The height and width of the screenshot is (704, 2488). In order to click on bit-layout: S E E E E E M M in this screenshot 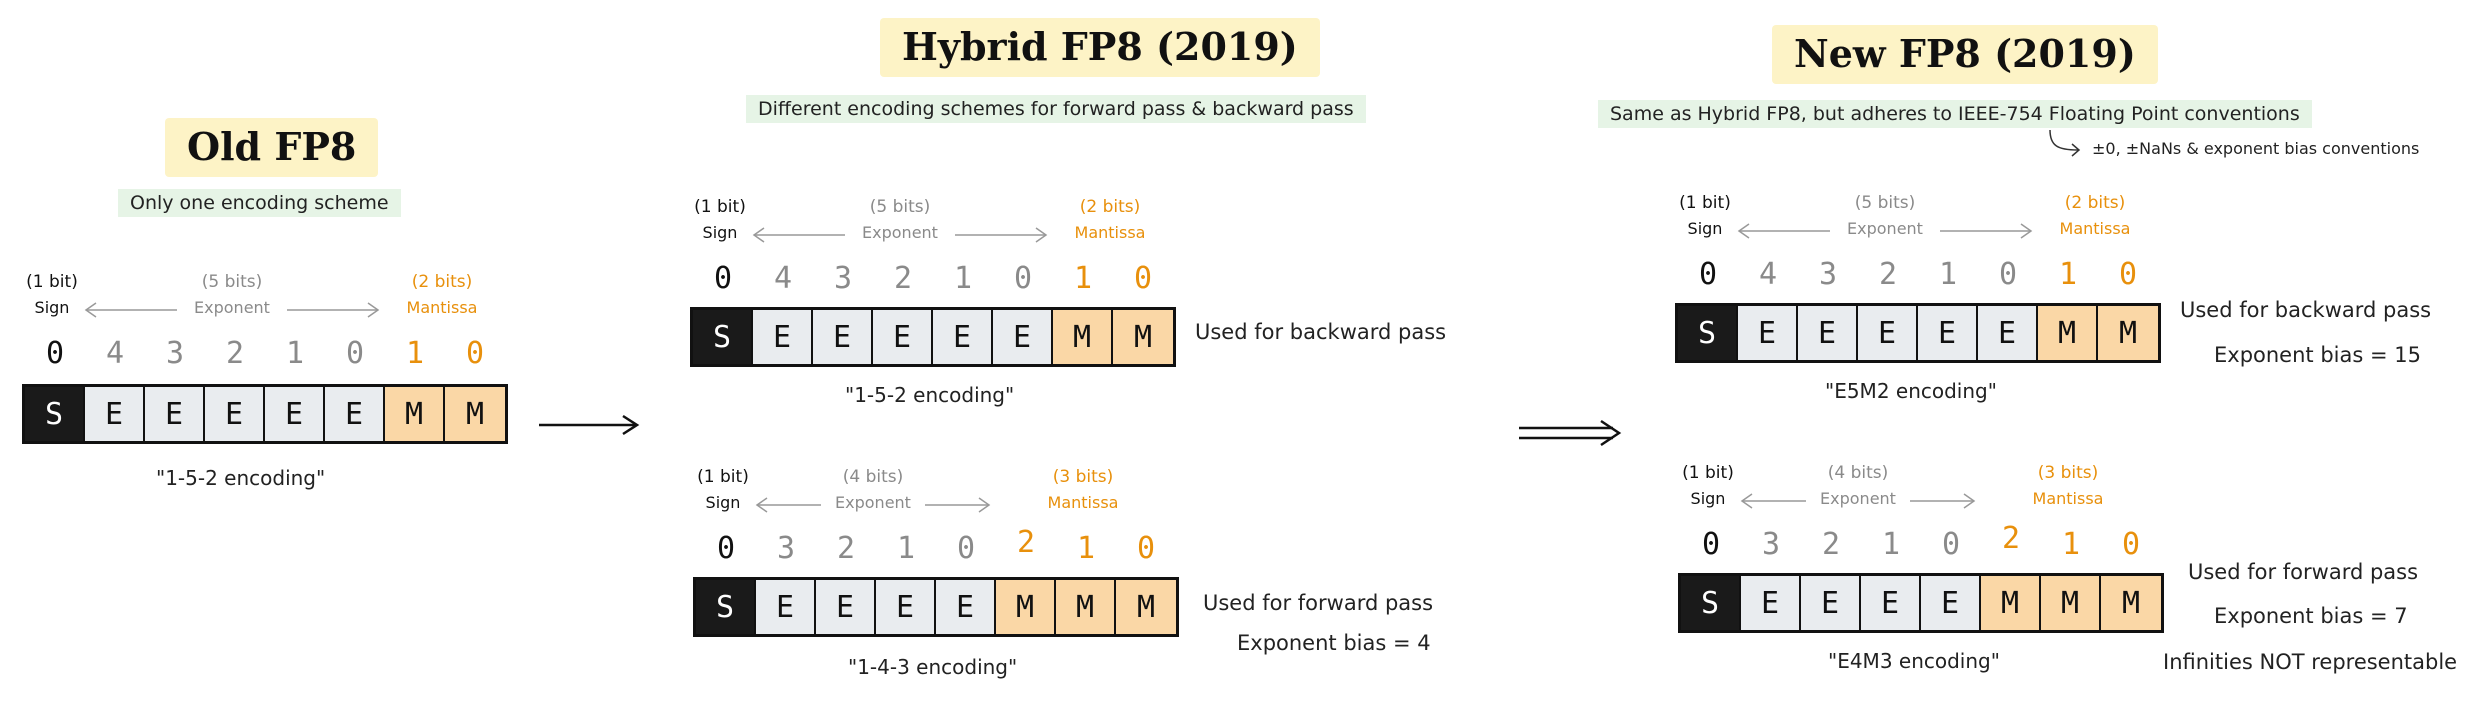, I will do `click(933, 337)`.